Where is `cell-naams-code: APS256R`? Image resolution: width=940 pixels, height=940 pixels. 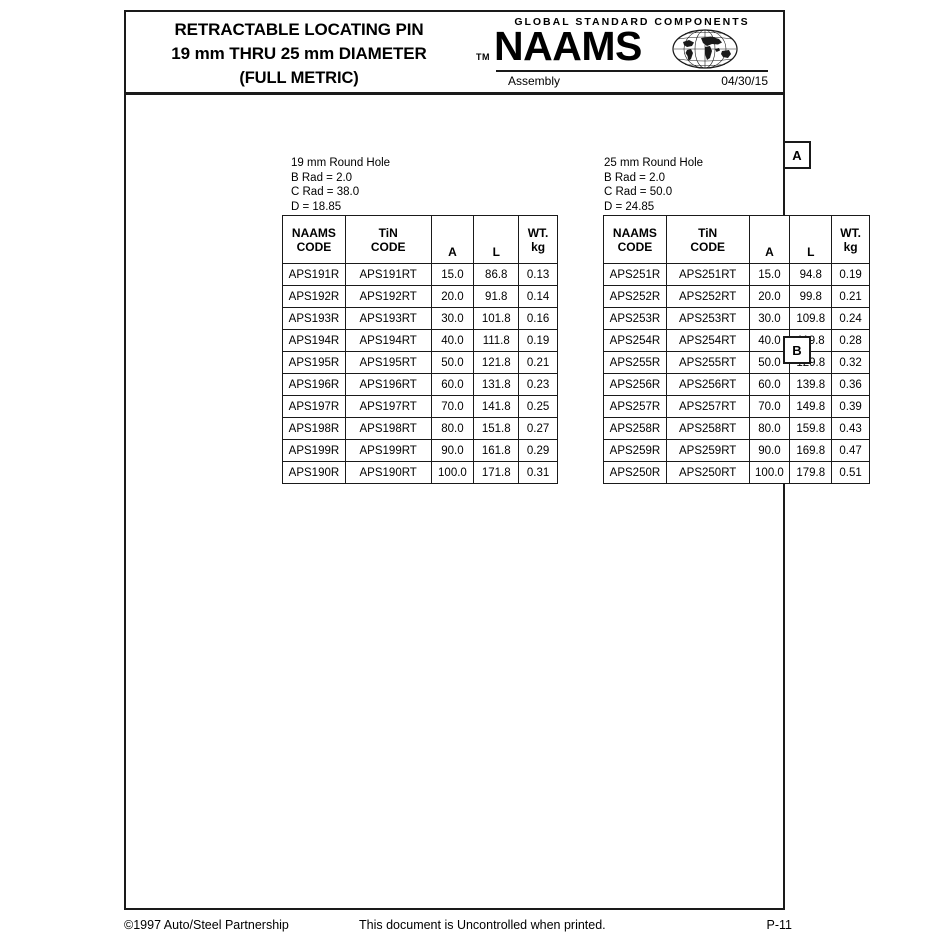
cell-naams-code: APS256R is located at coordinates (635, 384).